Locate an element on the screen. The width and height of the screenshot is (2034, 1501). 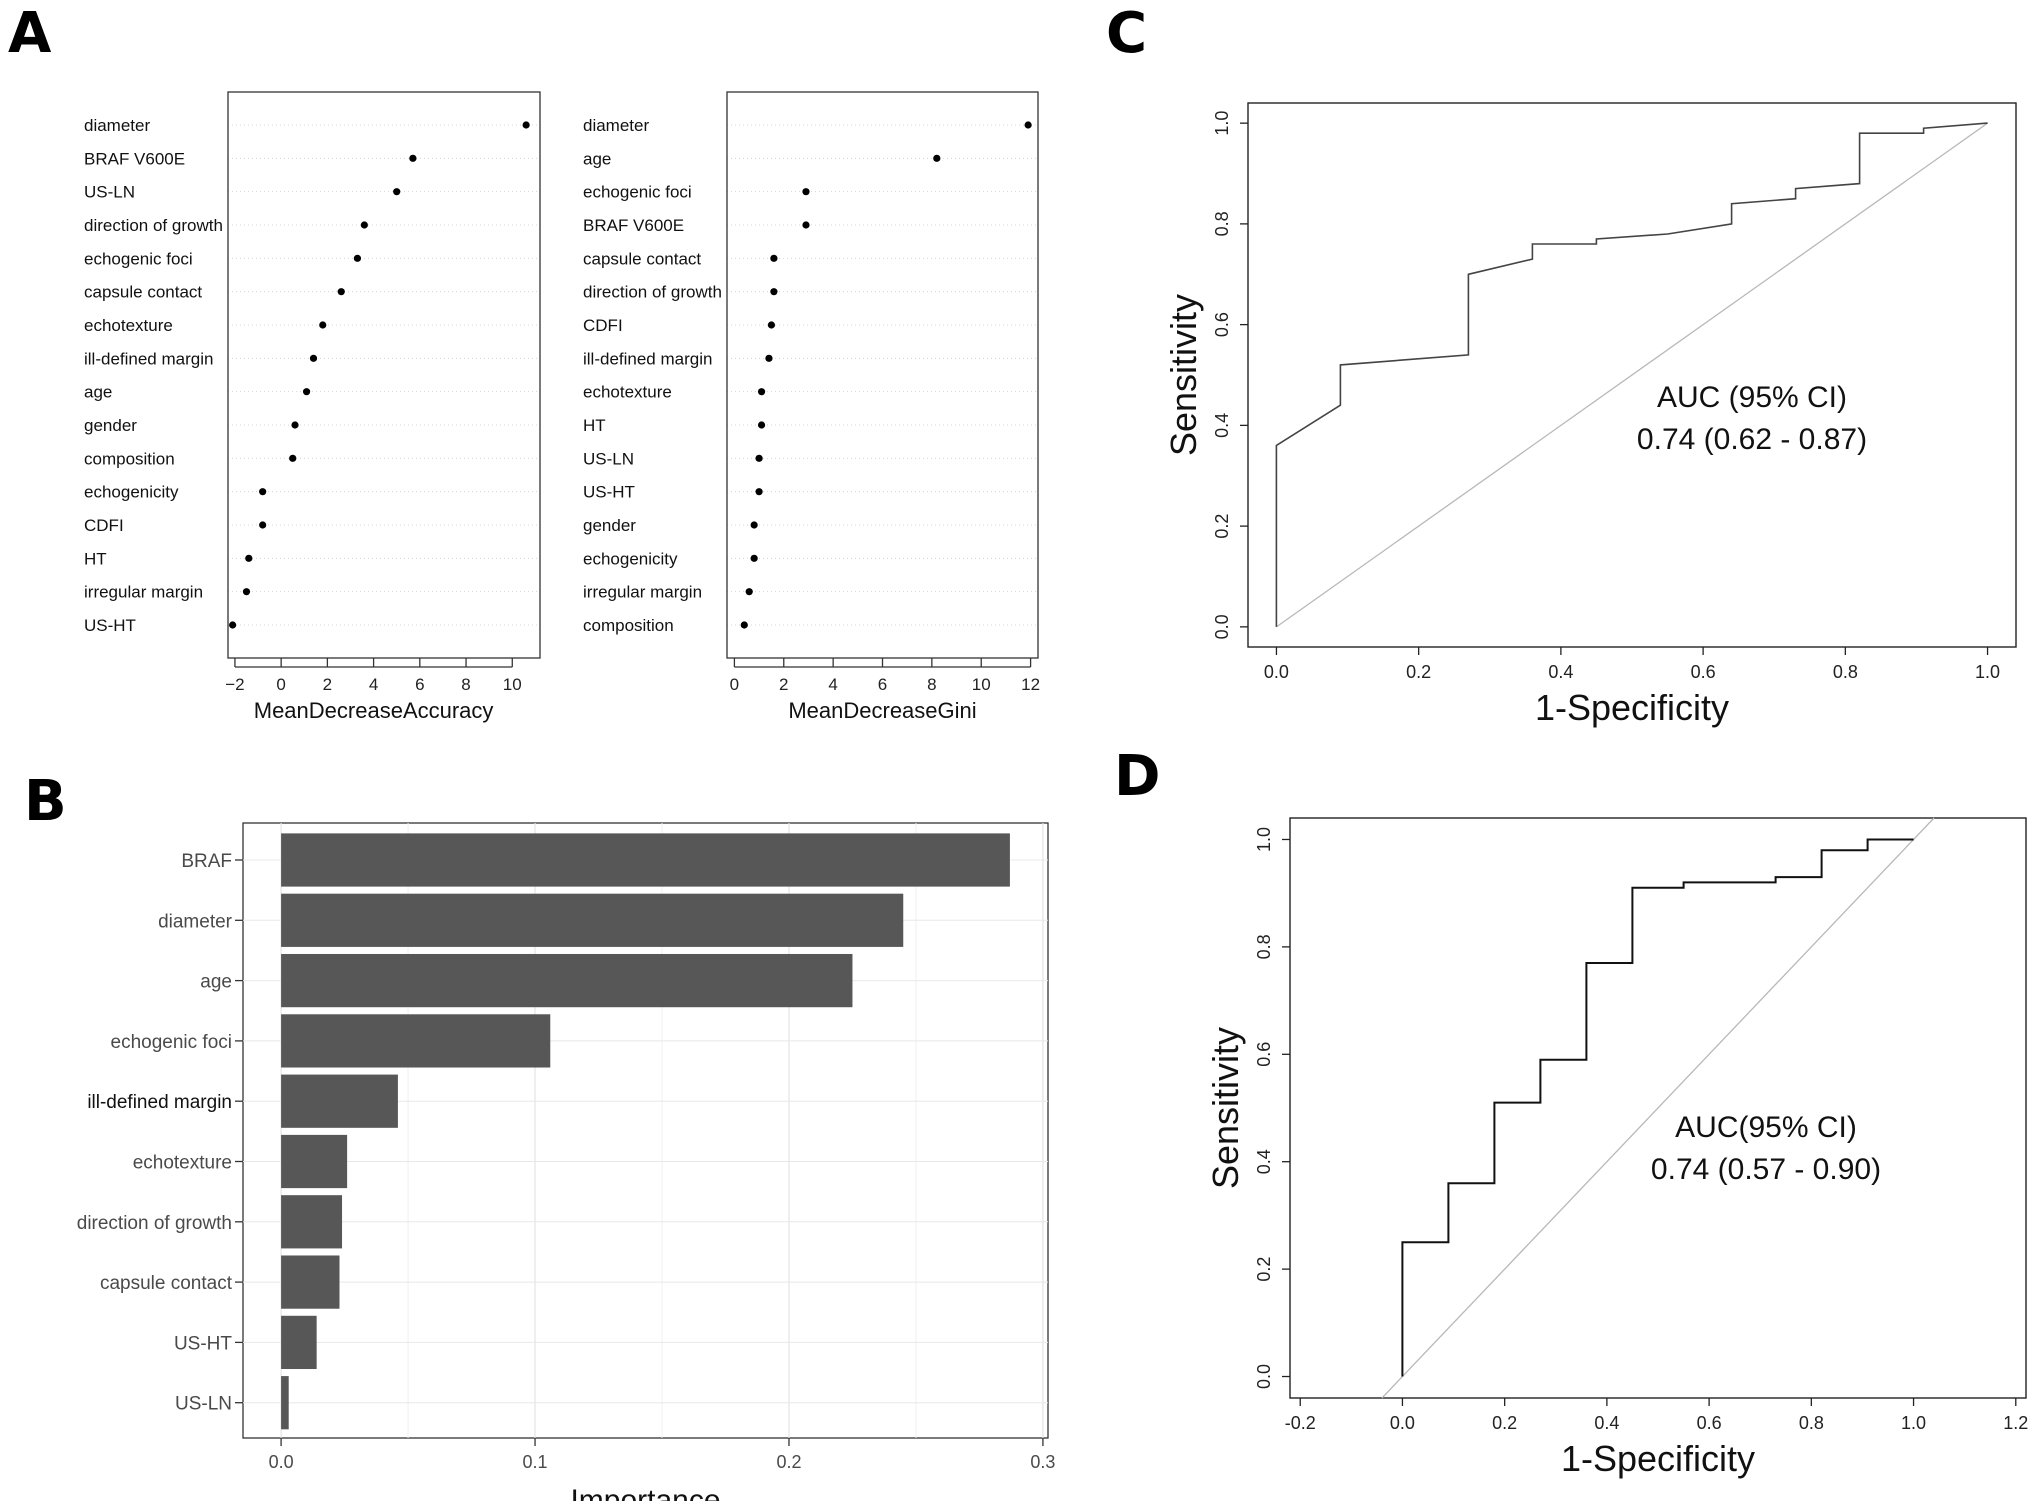
x-tick-label: 1.0 is located at coordinates (1987, 672).